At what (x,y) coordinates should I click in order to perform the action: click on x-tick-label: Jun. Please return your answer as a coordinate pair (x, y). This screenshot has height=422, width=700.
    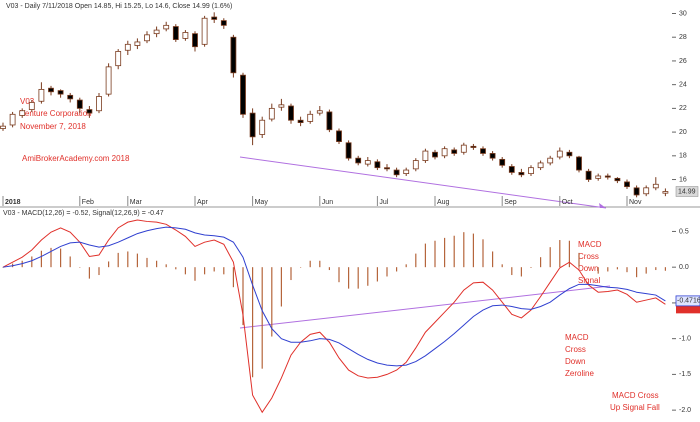
    Looking at the image, I should click on (327, 202).